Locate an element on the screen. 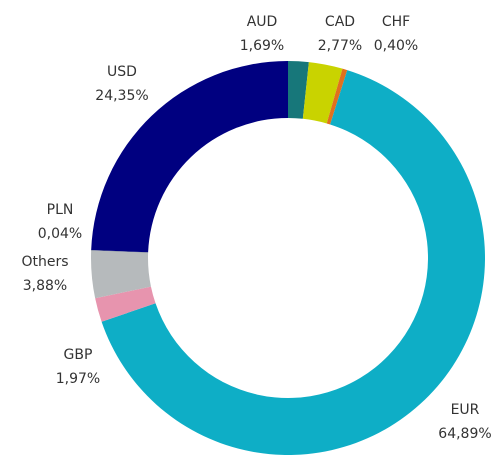 This screenshot has width=498, height=455. slice-value-label: 1,69% is located at coordinates (262, 46).